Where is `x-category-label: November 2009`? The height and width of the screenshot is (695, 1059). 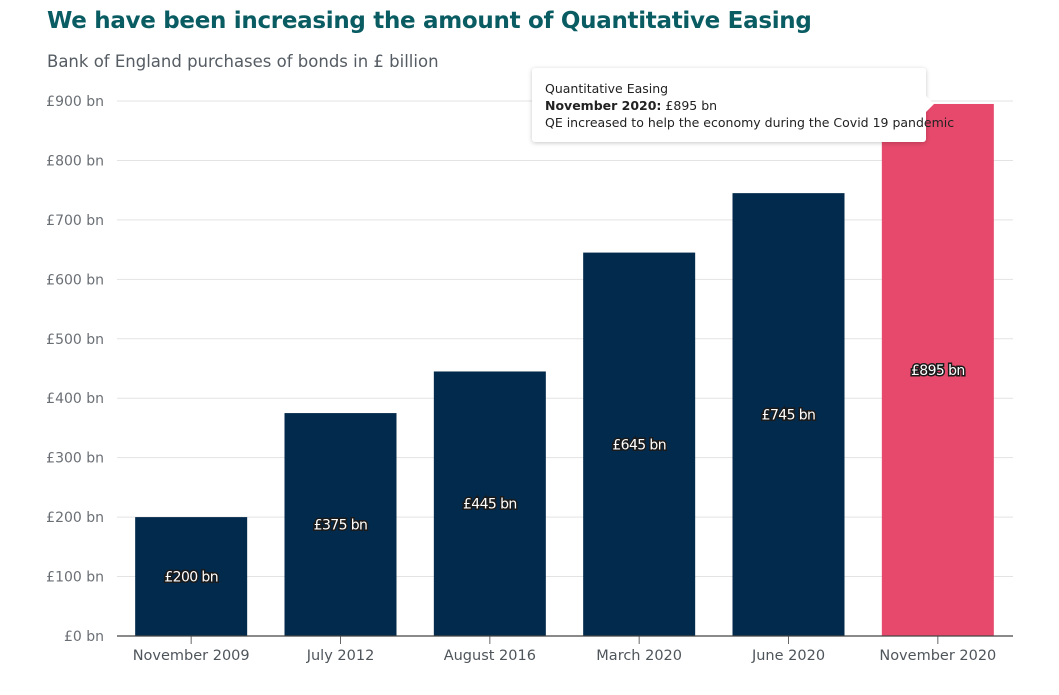 x-category-label: November 2009 is located at coordinates (191, 656).